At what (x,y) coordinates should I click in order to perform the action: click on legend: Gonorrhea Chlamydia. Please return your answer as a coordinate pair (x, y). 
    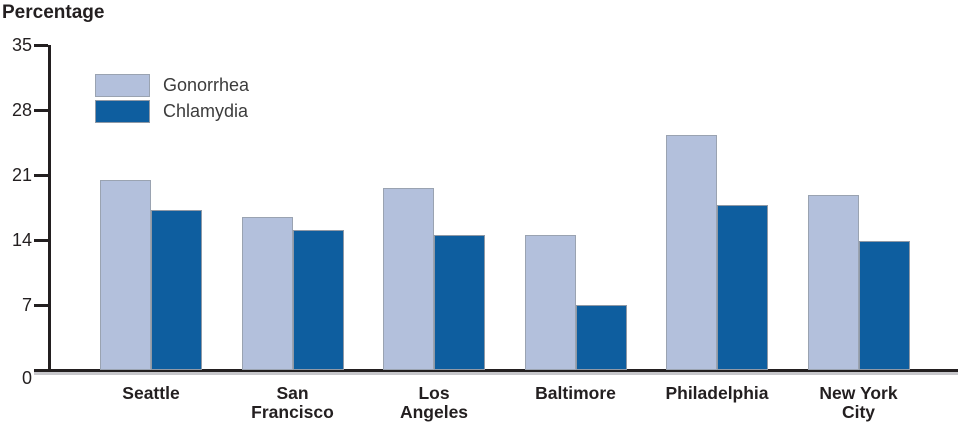
    Looking at the image, I should click on (245, 104).